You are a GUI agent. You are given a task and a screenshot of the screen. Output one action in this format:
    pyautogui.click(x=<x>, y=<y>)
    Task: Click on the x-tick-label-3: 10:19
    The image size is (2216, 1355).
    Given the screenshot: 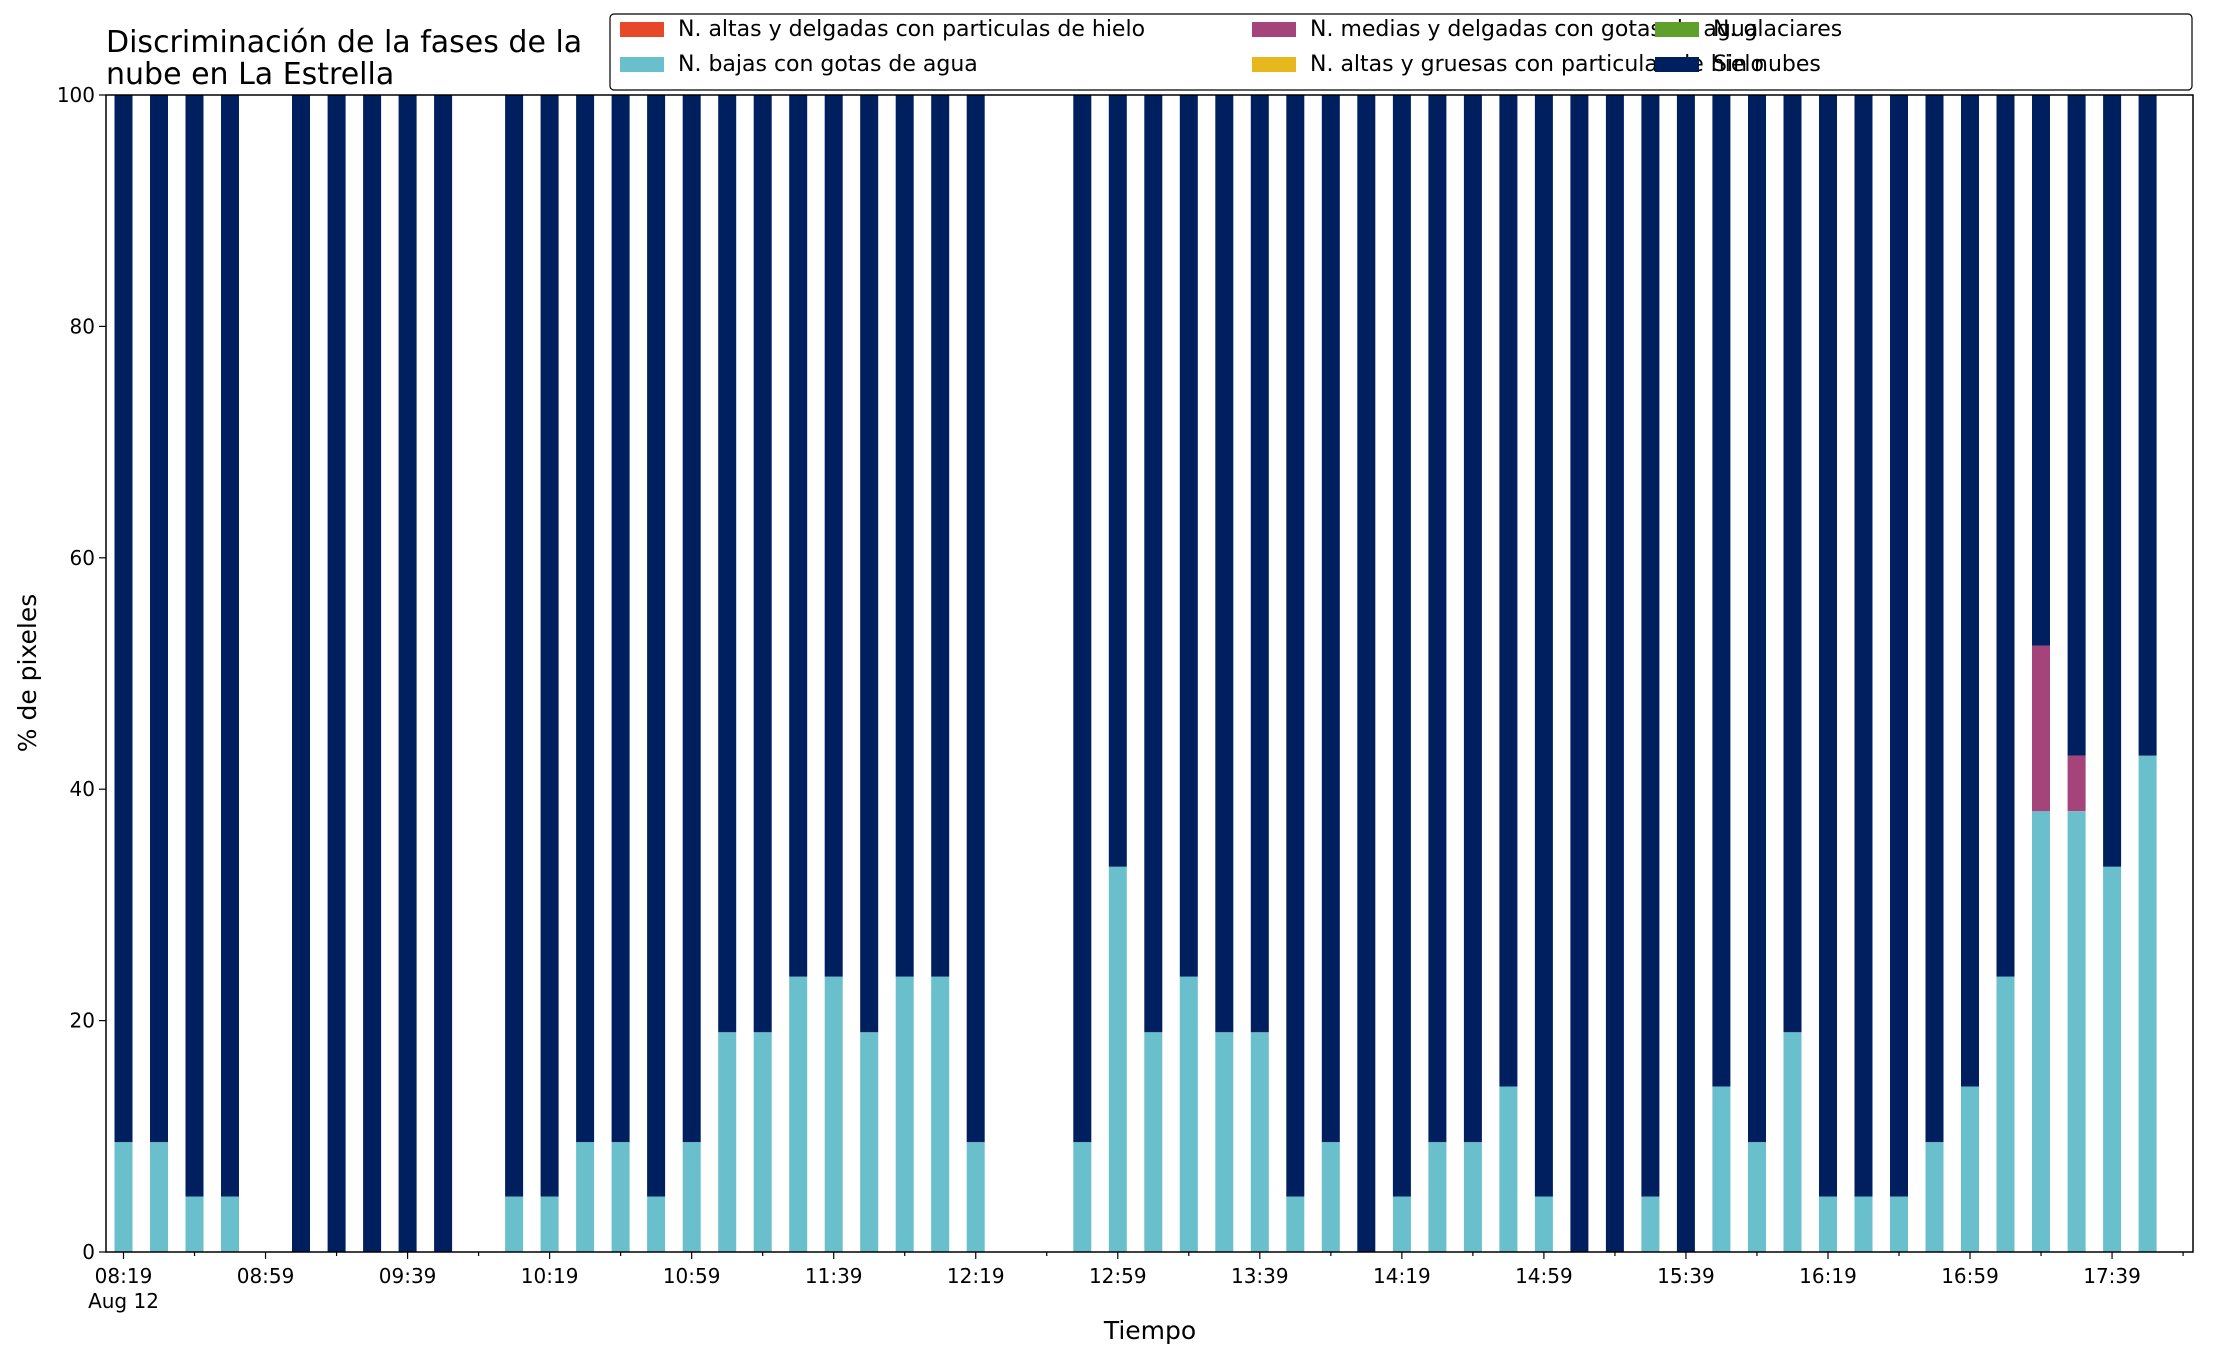 What is the action you would take?
    pyautogui.click(x=550, y=1276)
    